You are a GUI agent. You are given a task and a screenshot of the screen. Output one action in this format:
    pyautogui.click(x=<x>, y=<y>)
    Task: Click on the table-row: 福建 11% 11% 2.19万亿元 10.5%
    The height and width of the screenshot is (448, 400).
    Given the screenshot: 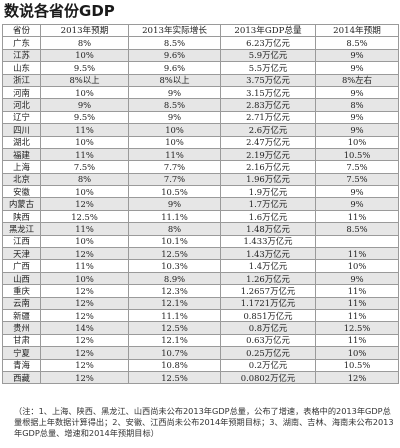 What is the action you would take?
    pyautogui.click(x=200, y=154)
    